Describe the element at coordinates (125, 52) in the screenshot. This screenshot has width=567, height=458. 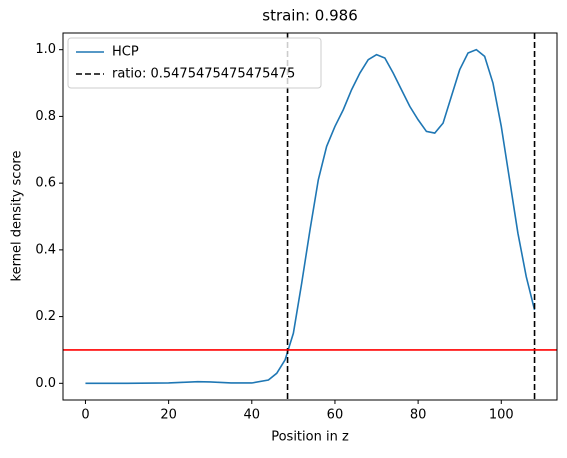
I see `legend-label: HCP` at that location.